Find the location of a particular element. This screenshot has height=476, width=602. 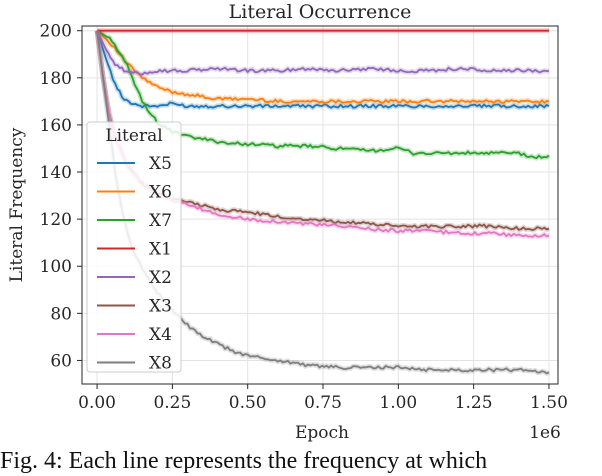

x-tick-label: 0.00 is located at coordinates (97, 403).